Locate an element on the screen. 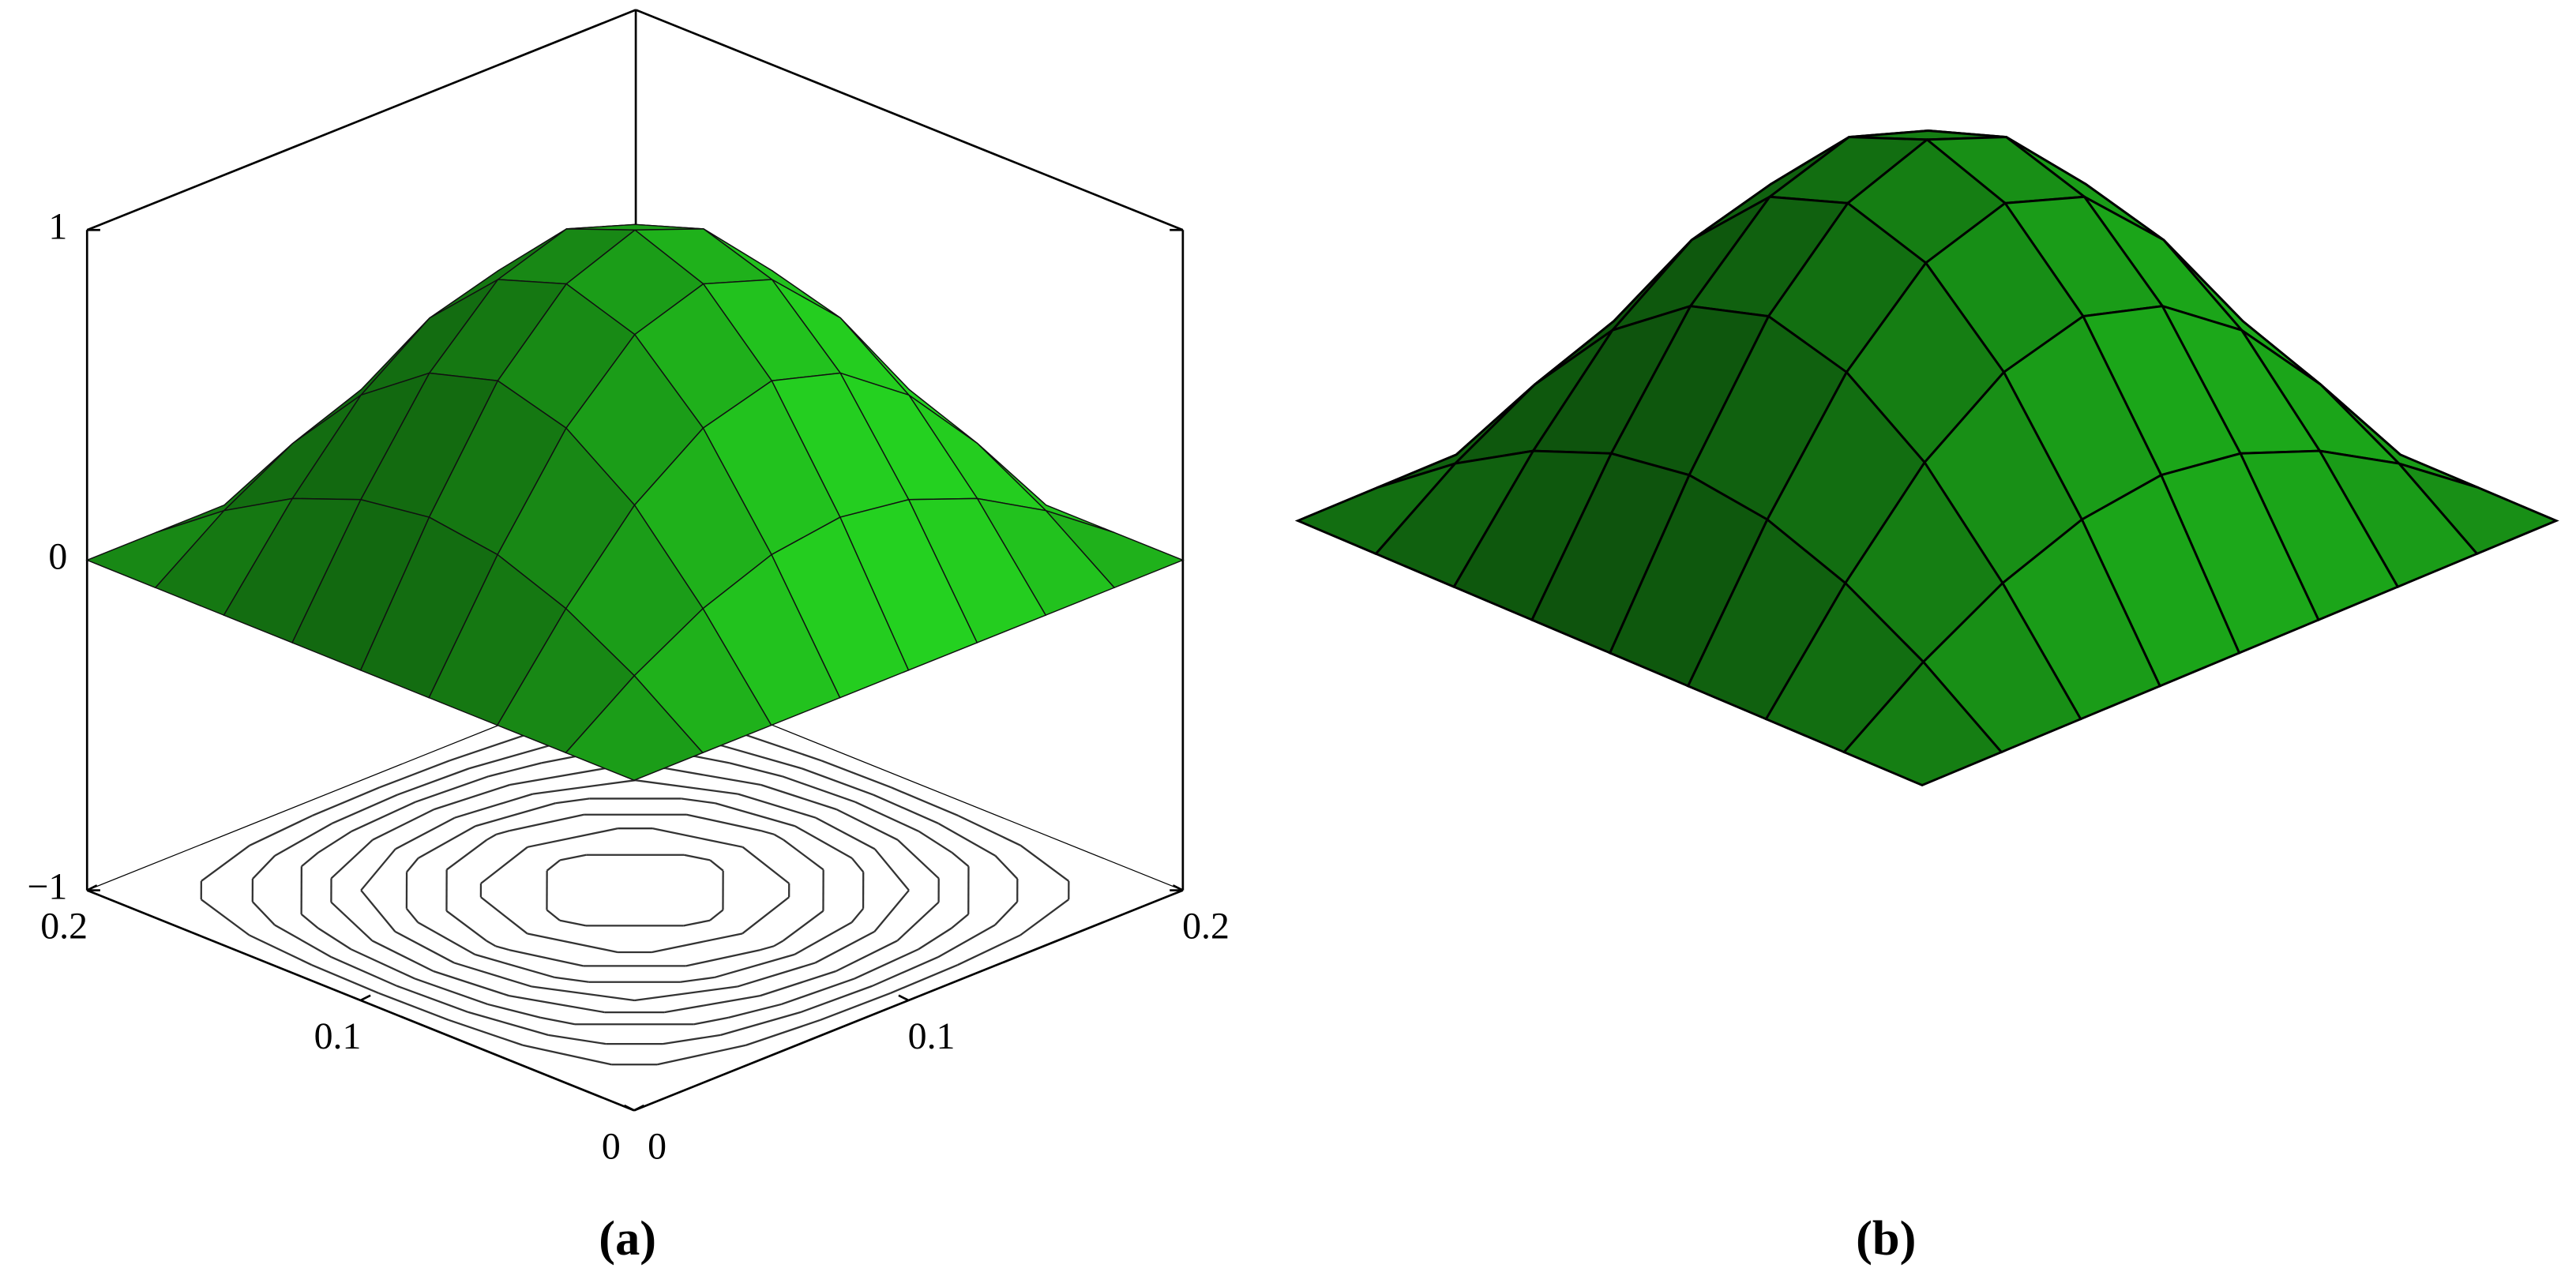 The image size is (2576, 1287). box-edge is located at coordinates (909, 120).